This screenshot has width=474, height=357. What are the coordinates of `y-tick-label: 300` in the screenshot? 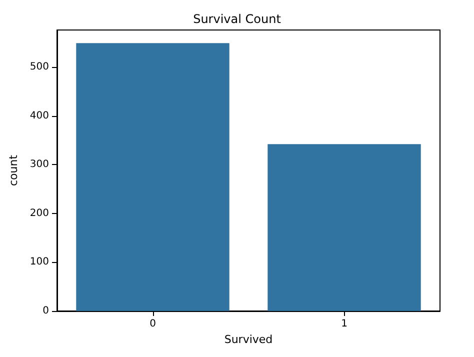 It's located at (39, 164).